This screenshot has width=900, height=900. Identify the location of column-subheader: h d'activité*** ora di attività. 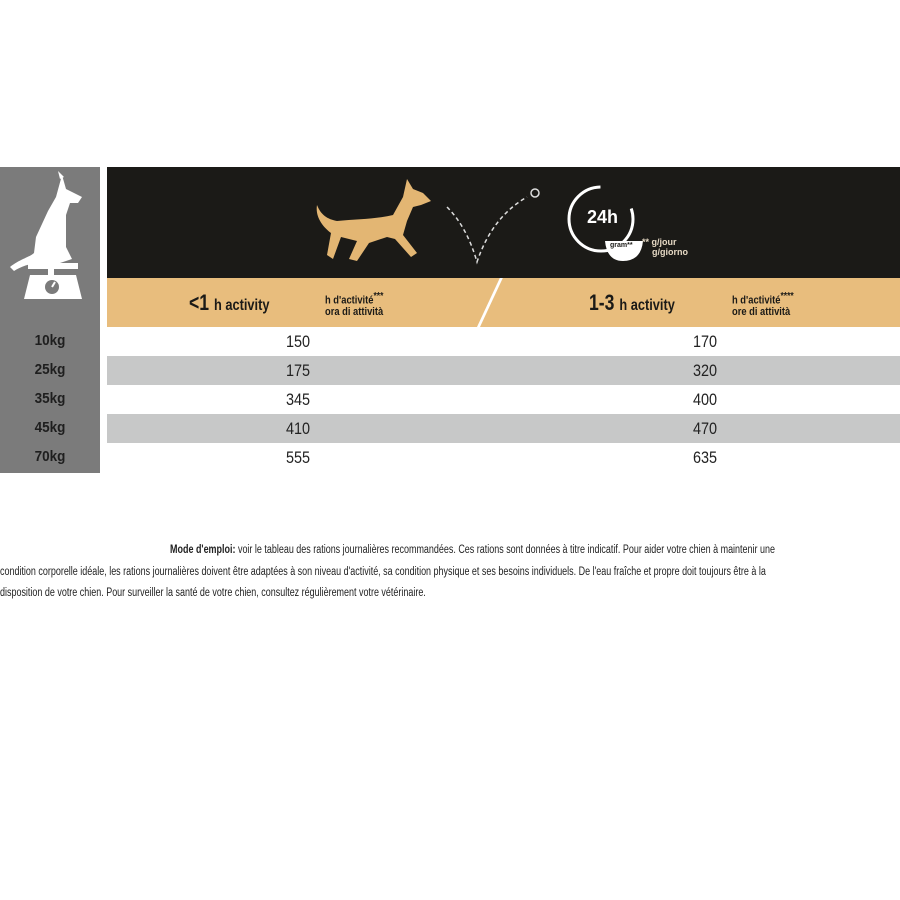
(354, 304).